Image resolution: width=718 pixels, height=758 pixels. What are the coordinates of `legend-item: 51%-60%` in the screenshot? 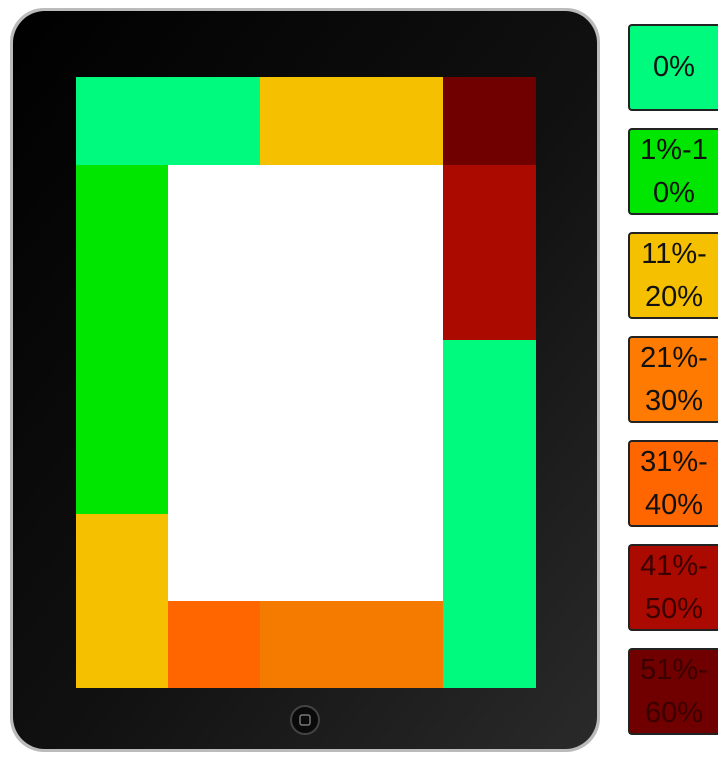 It's located at (673, 691).